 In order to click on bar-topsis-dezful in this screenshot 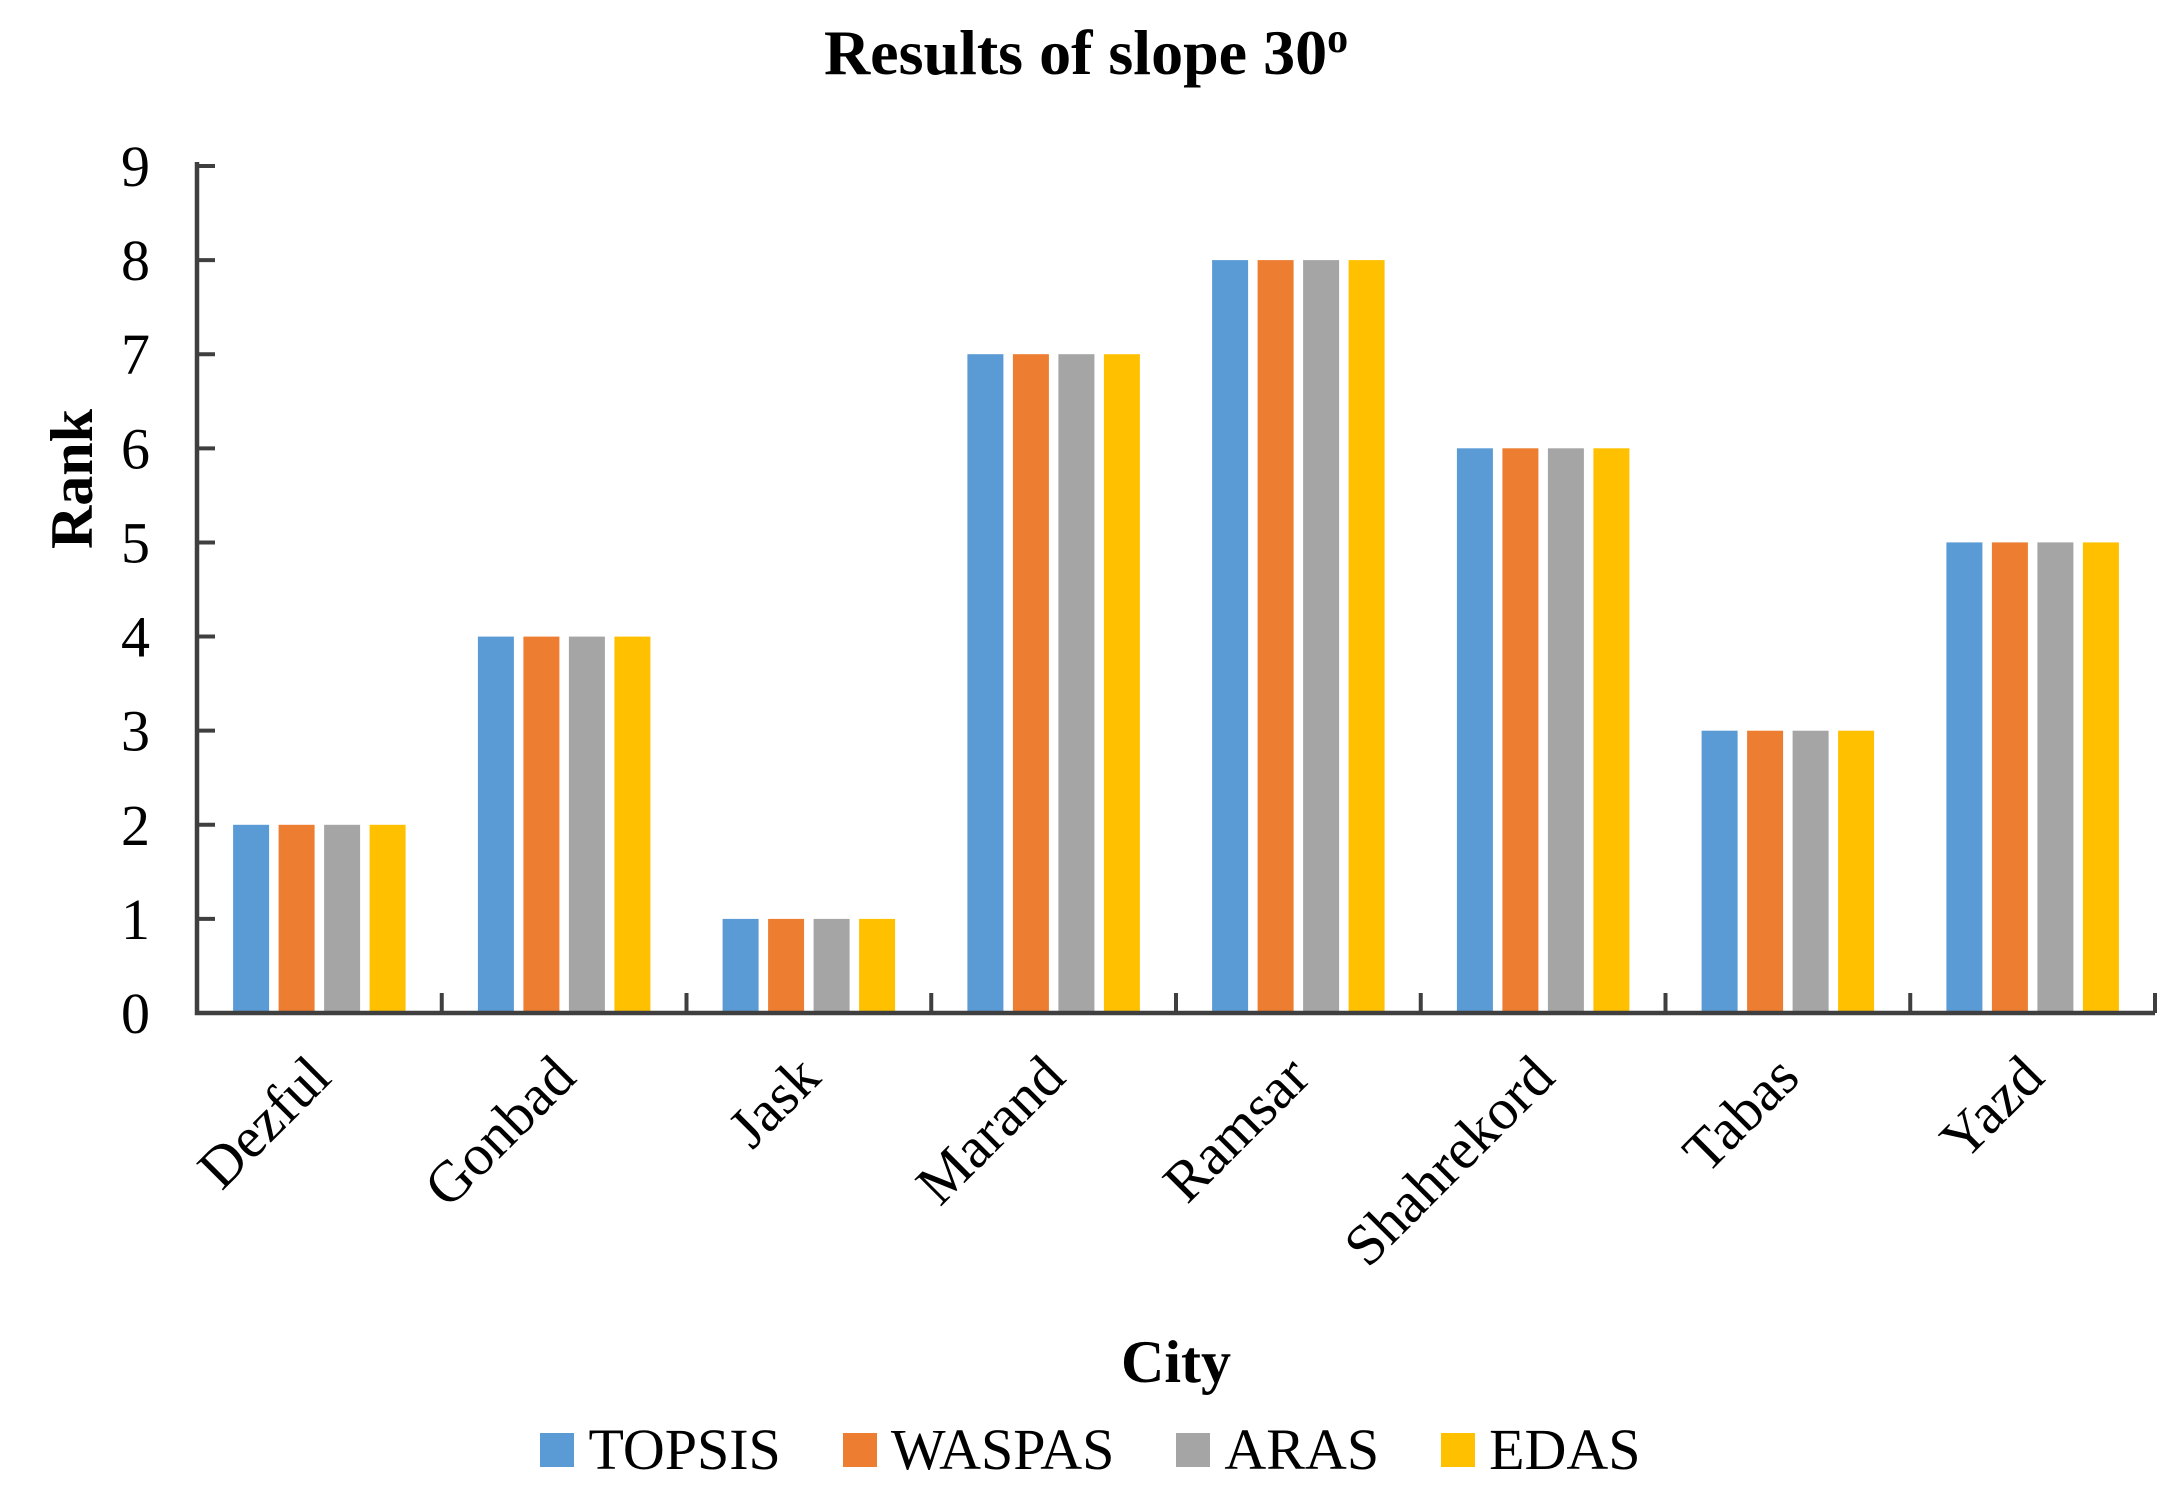, I will do `click(251, 918)`.